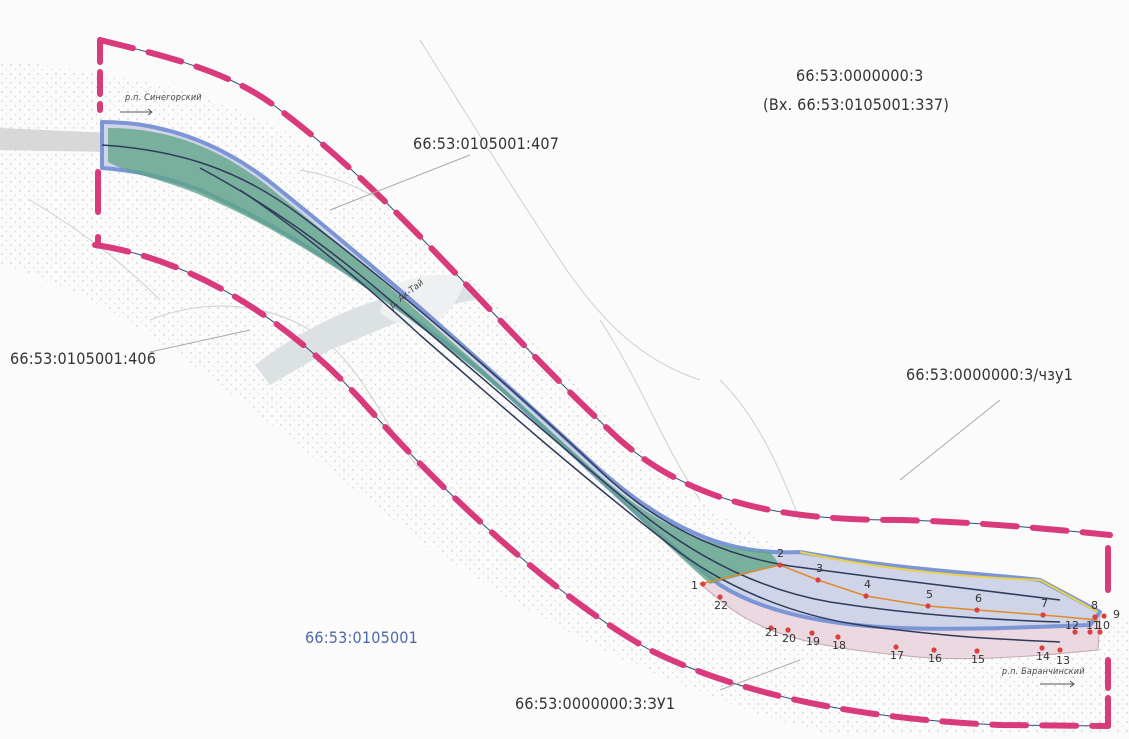 The image size is (1129, 739). I want to click on survey-point-label-12: 12, so click(1072, 625).